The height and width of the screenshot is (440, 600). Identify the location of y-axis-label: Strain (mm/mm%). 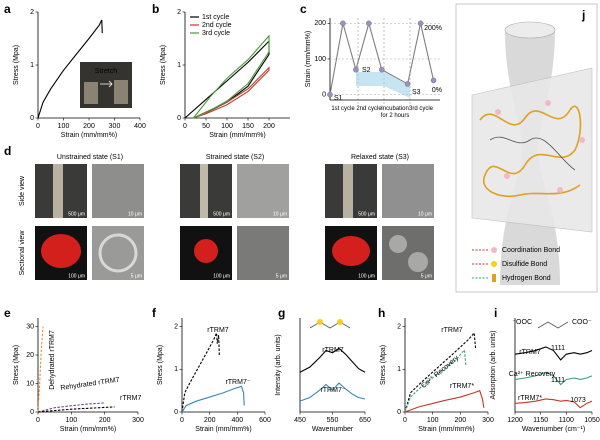
(308, 59).